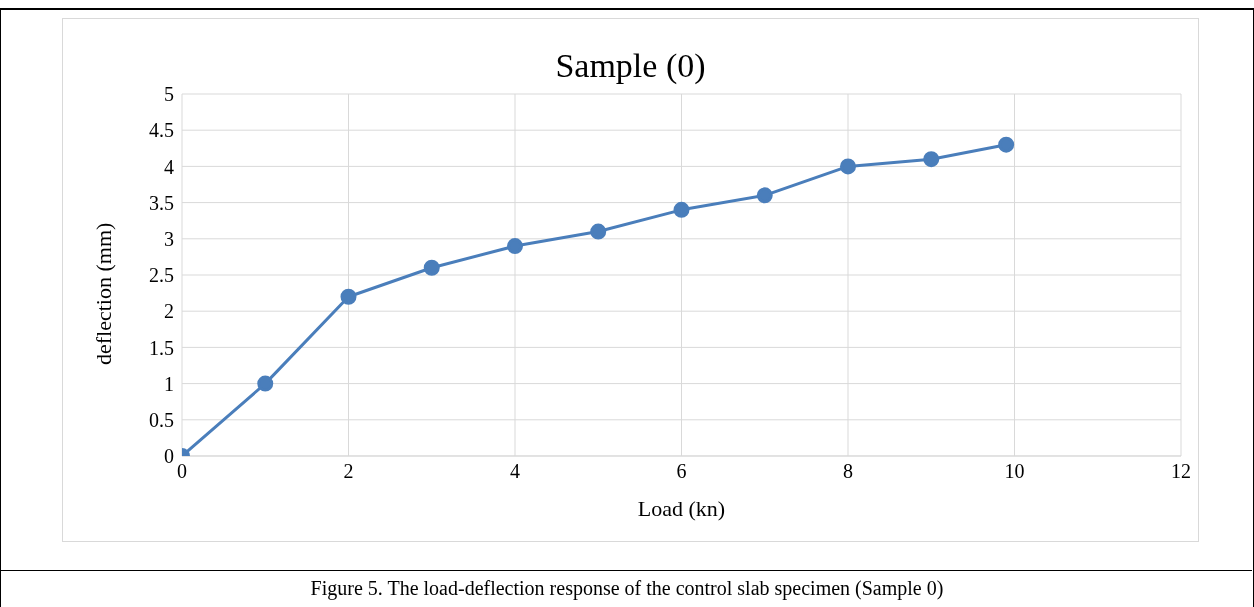 This screenshot has width=1254, height=607. Describe the element at coordinates (848, 471) in the screenshot. I see `x-tick-label: 8` at that location.